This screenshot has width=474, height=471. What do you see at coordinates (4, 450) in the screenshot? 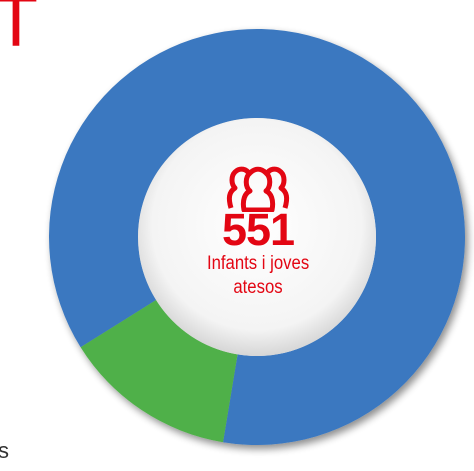
I see `cropped-caption-letter: s` at bounding box center [4, 450].